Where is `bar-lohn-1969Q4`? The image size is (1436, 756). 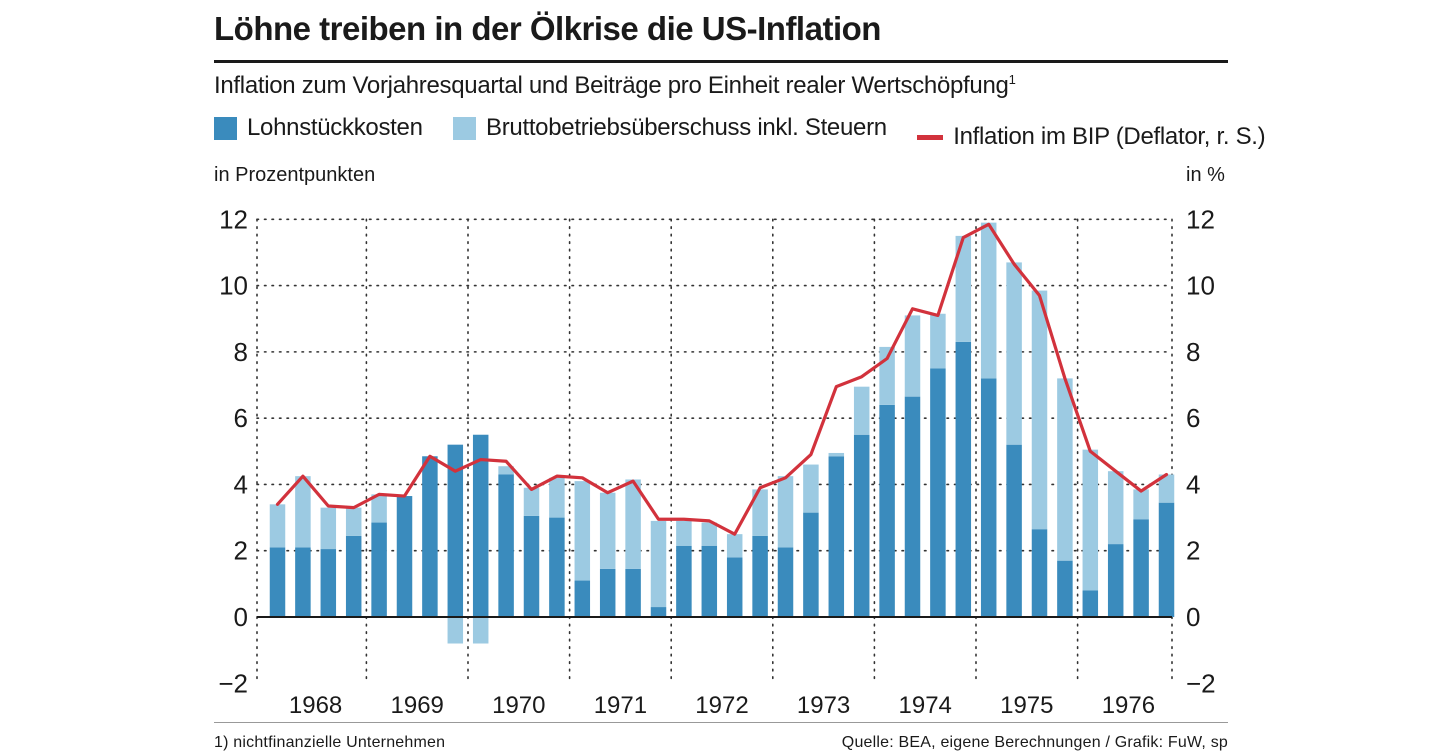
bar-lohn-1969Q4 is located at coordinates (455, 530).